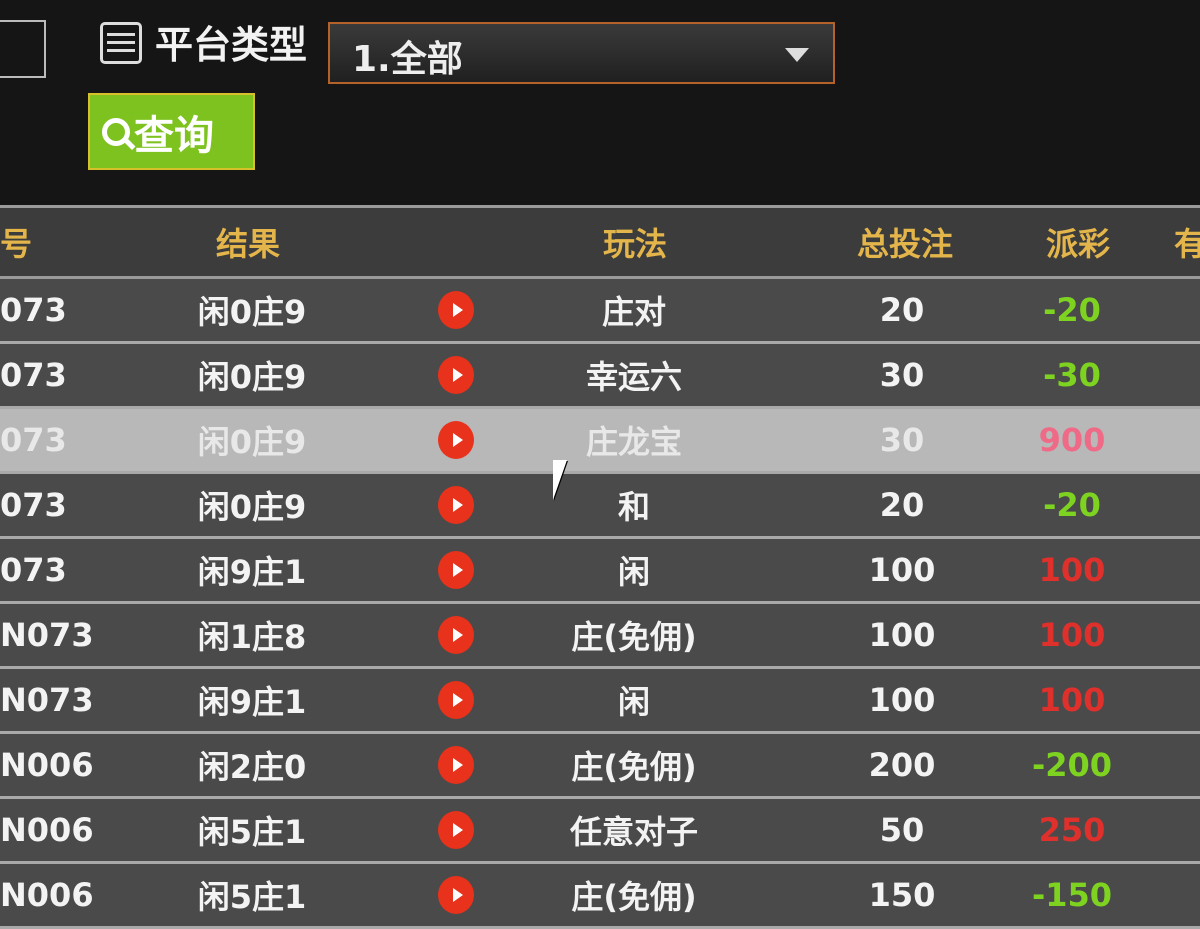  I want to click on table-row: N006 闲2庄0 庄(免佣) 200 -200, so click(600, 766).